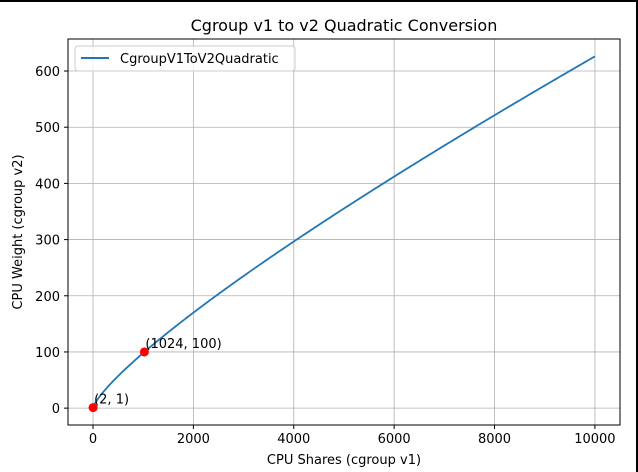 This screenshot has height=472, width=638. Describe the element at coordinates (344, 460) in the screenshot. I see `x-axis-label: CPU Shares (cgroup v1)` at that location.